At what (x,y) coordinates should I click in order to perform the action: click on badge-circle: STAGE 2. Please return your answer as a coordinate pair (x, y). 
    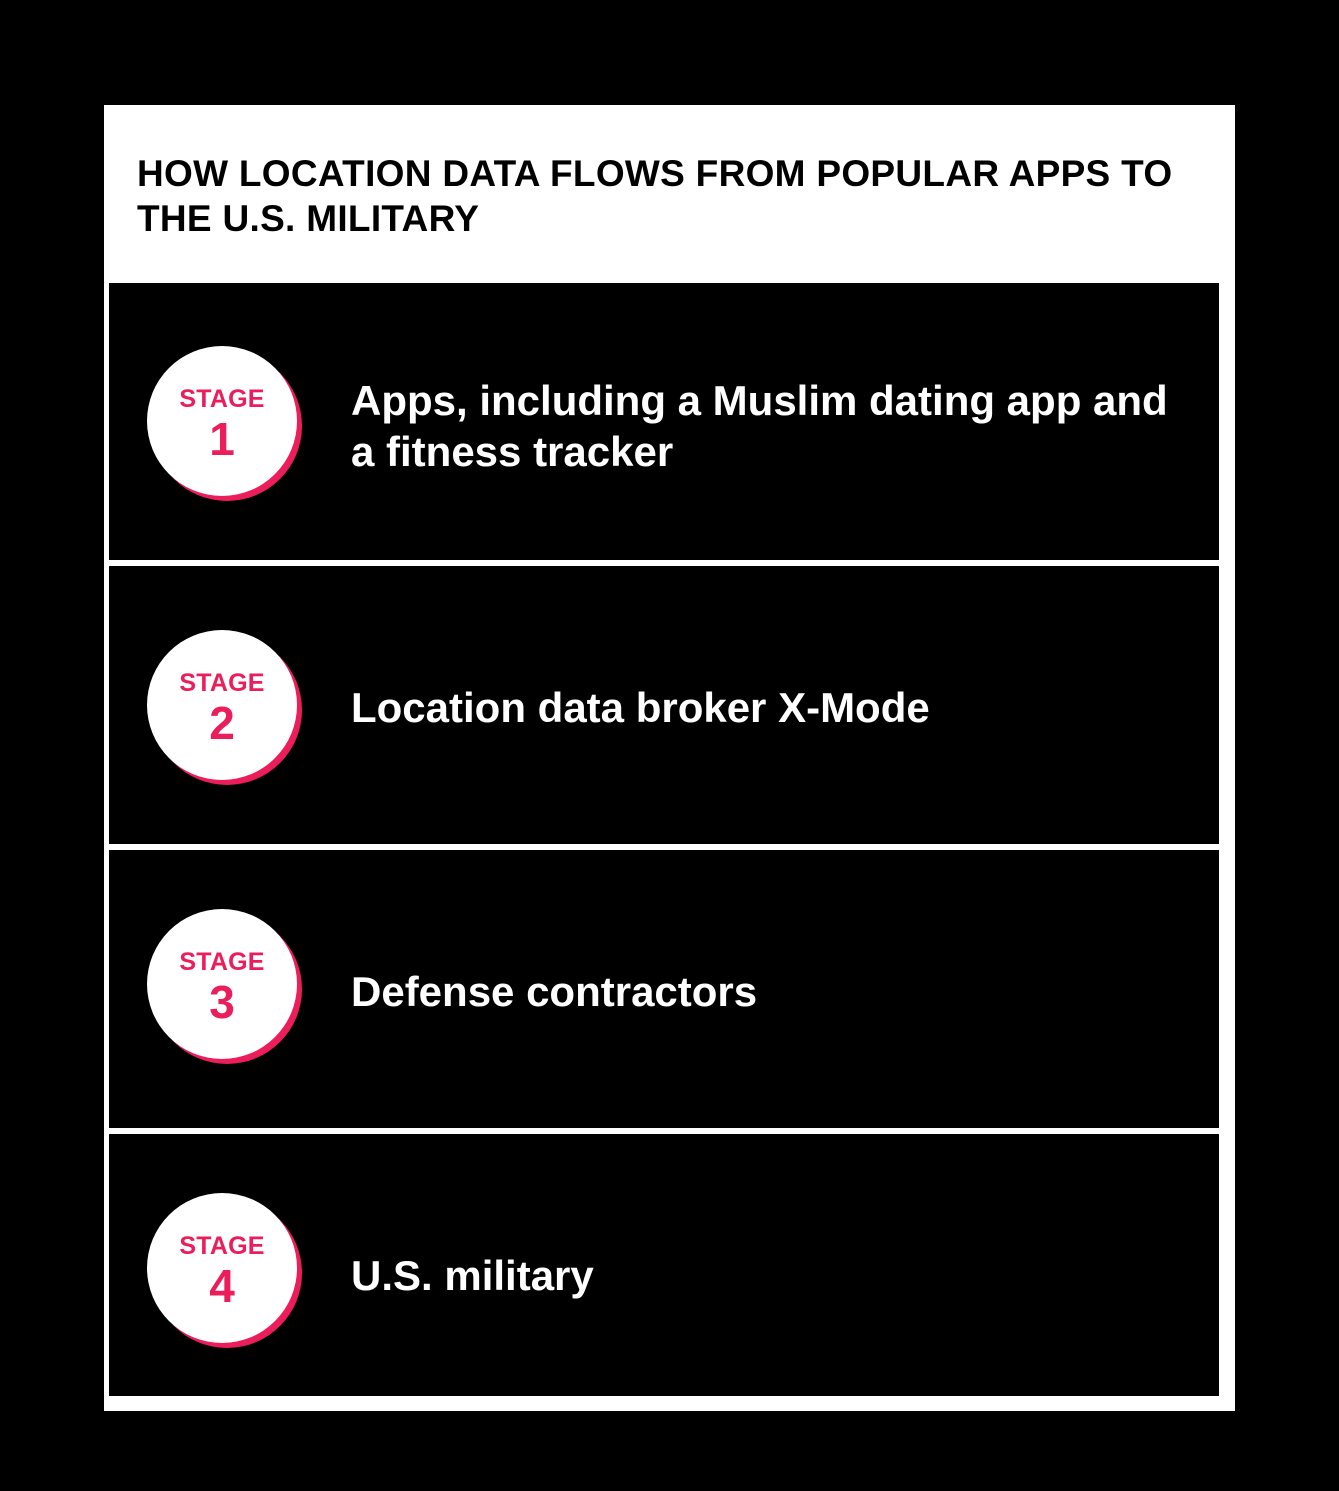
    Looking at the image, I should click on (222, 705).